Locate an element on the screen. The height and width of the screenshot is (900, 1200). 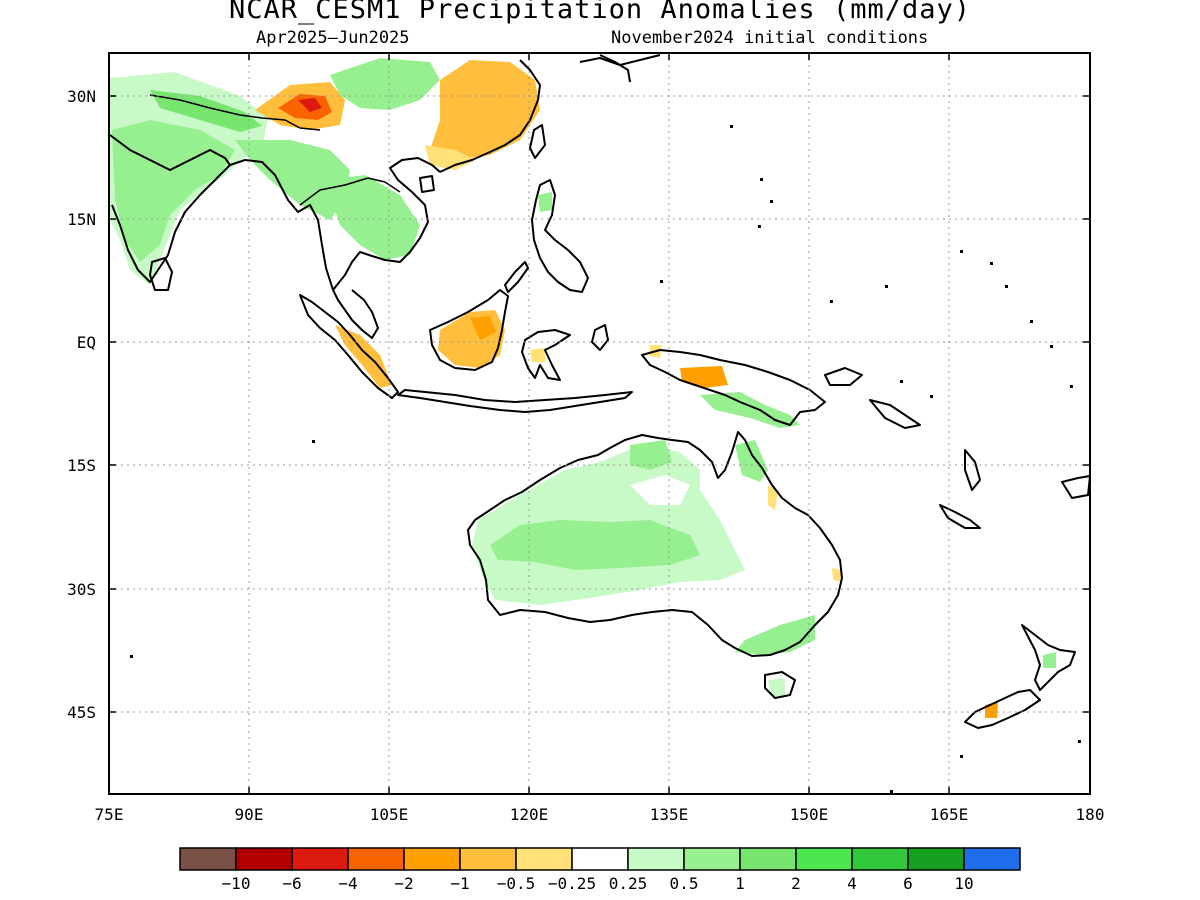
anomaly-victoria-wet is located at coordinates (775, 635).